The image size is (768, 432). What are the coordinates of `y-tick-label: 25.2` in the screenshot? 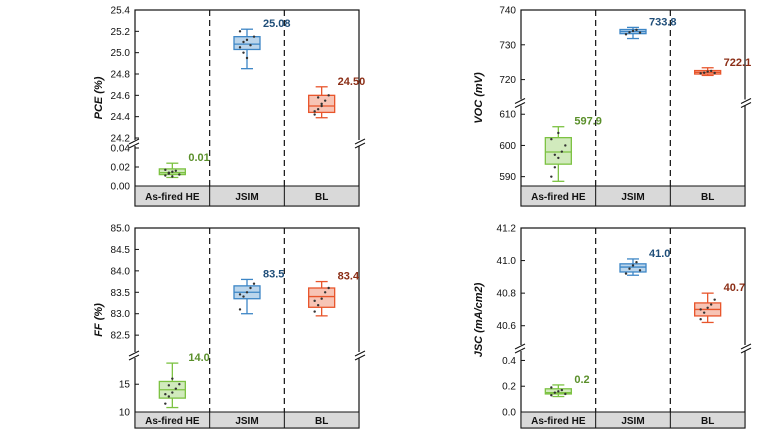 It's located at (121, 32).